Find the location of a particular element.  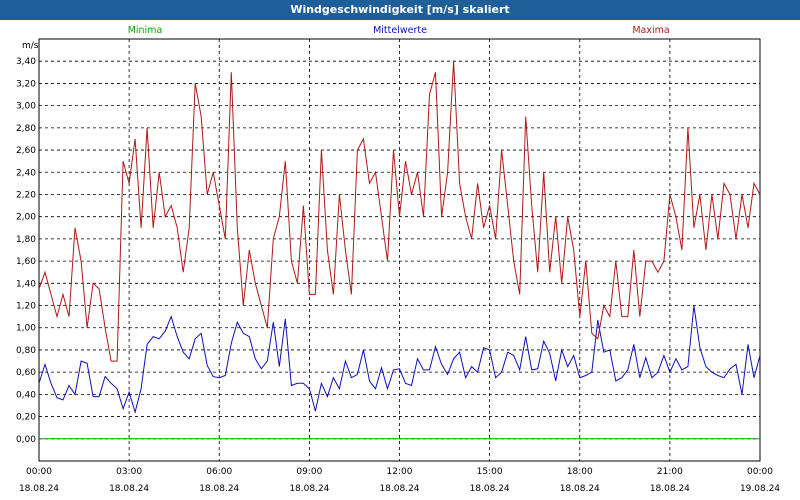

y-tick-label: 0,00 is located at coordinates (26, 440).